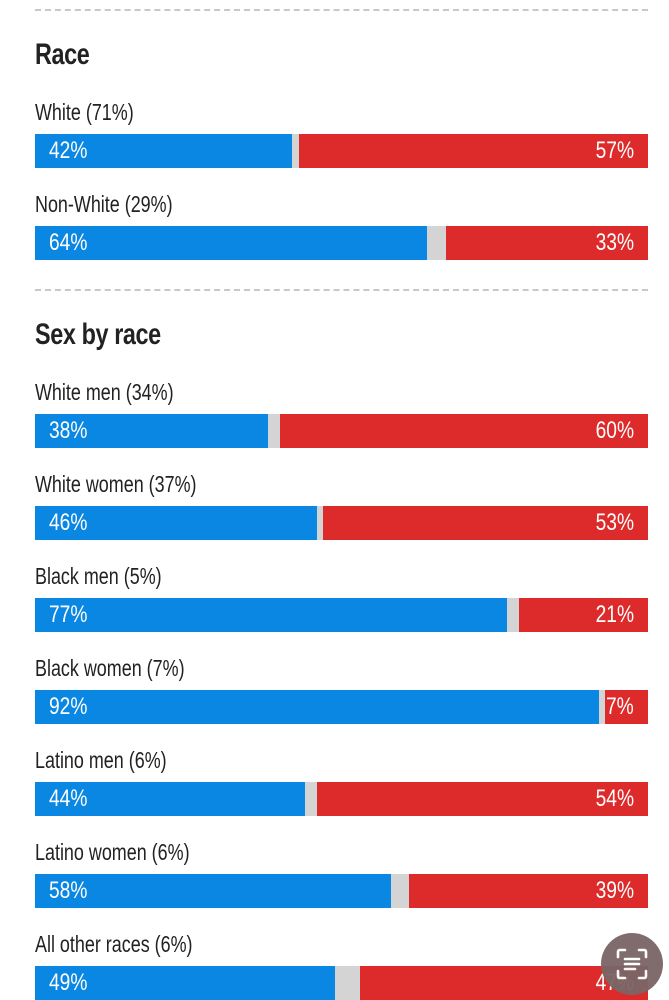 The image size is (669, 1000). What do you see at coordinates (62, 54) in the screenshot?
I see `section-title-race: Race` at bounding box center [62, 54].